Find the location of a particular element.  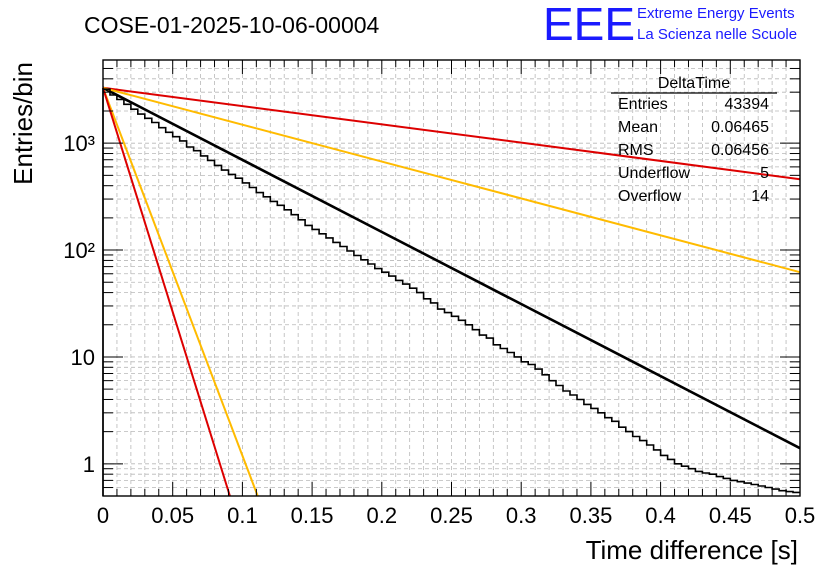

stats-value-entries: 43394 is located at coordinates (747, 104).